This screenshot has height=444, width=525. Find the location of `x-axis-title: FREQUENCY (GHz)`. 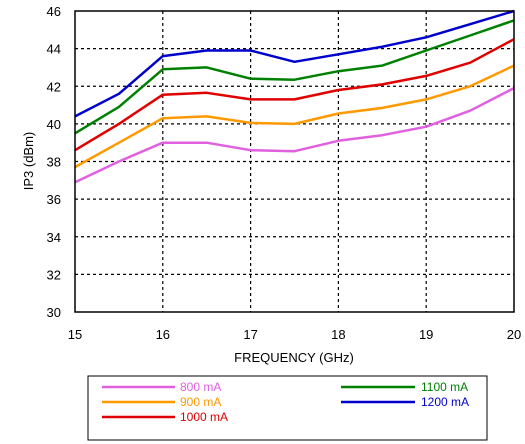

x-axis-title: FREQUENCY (GHz) is located at coordinates (294, 357).